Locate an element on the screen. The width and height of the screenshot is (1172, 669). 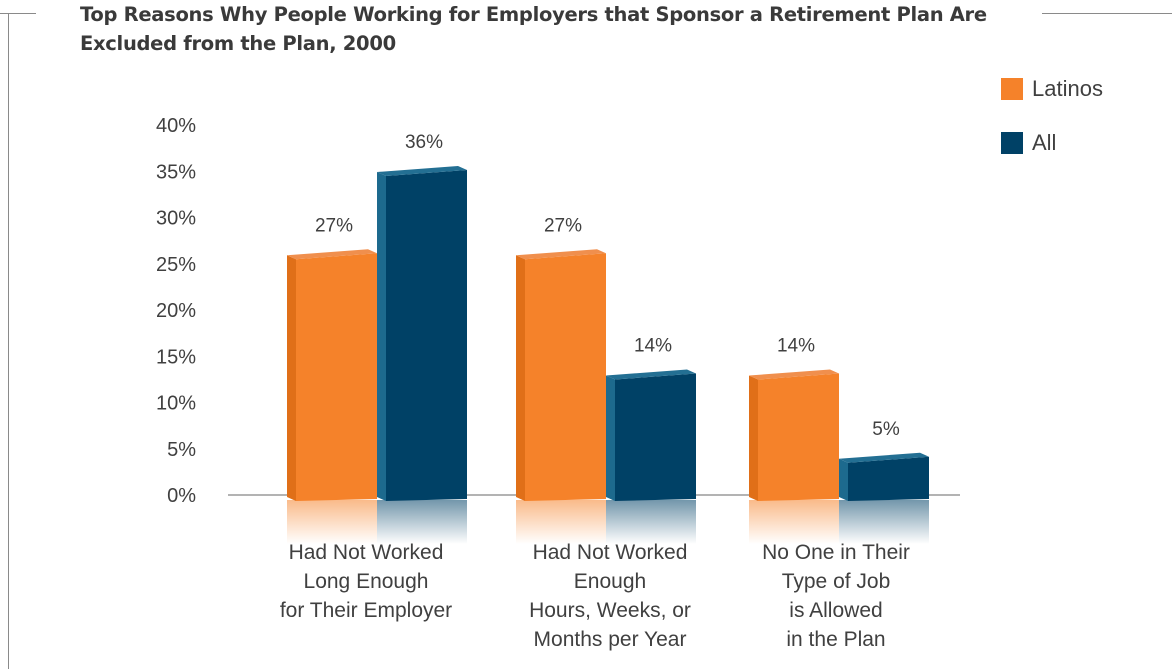
y-tick-label: 0% is located at coordinates (181, 496).